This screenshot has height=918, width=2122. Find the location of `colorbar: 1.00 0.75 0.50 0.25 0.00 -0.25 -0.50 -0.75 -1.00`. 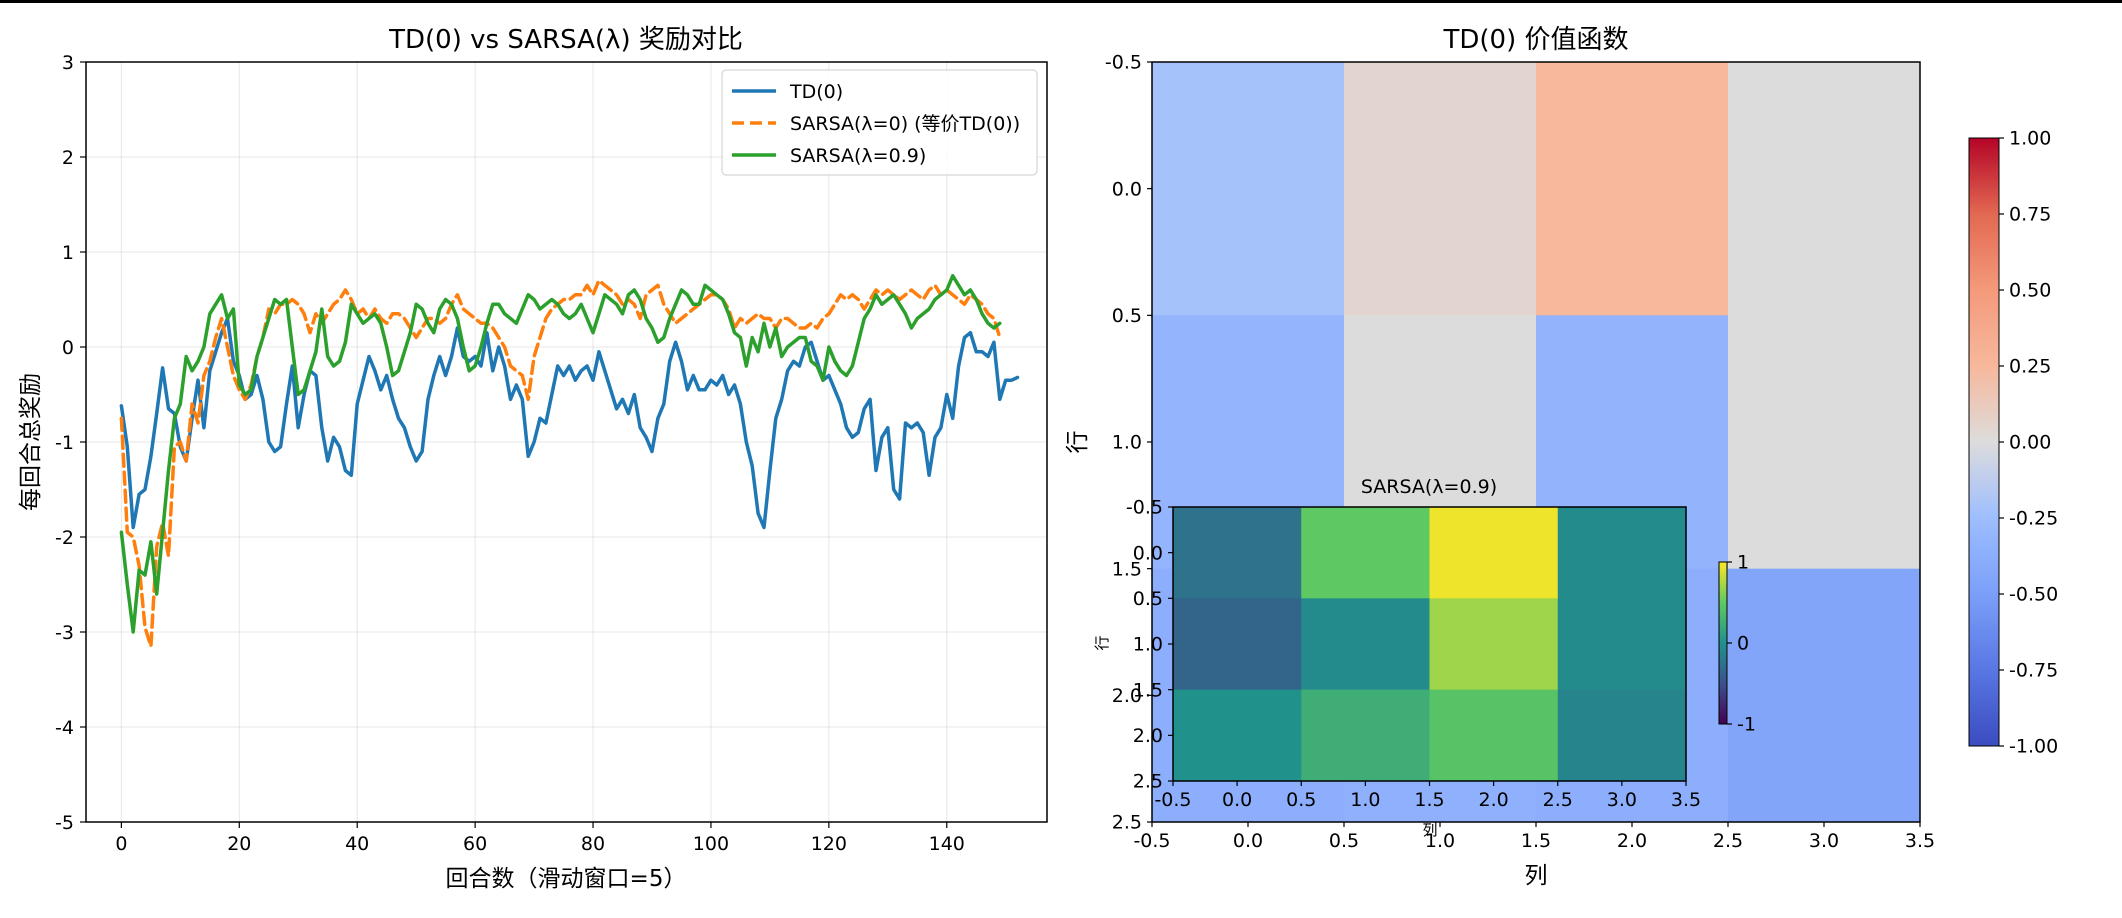

colorbar: 1.00 0.75 0.50 0.25 0.00 -0.25 -0.50 -0.75 -1.00 is located at coordinates (2013, 443).